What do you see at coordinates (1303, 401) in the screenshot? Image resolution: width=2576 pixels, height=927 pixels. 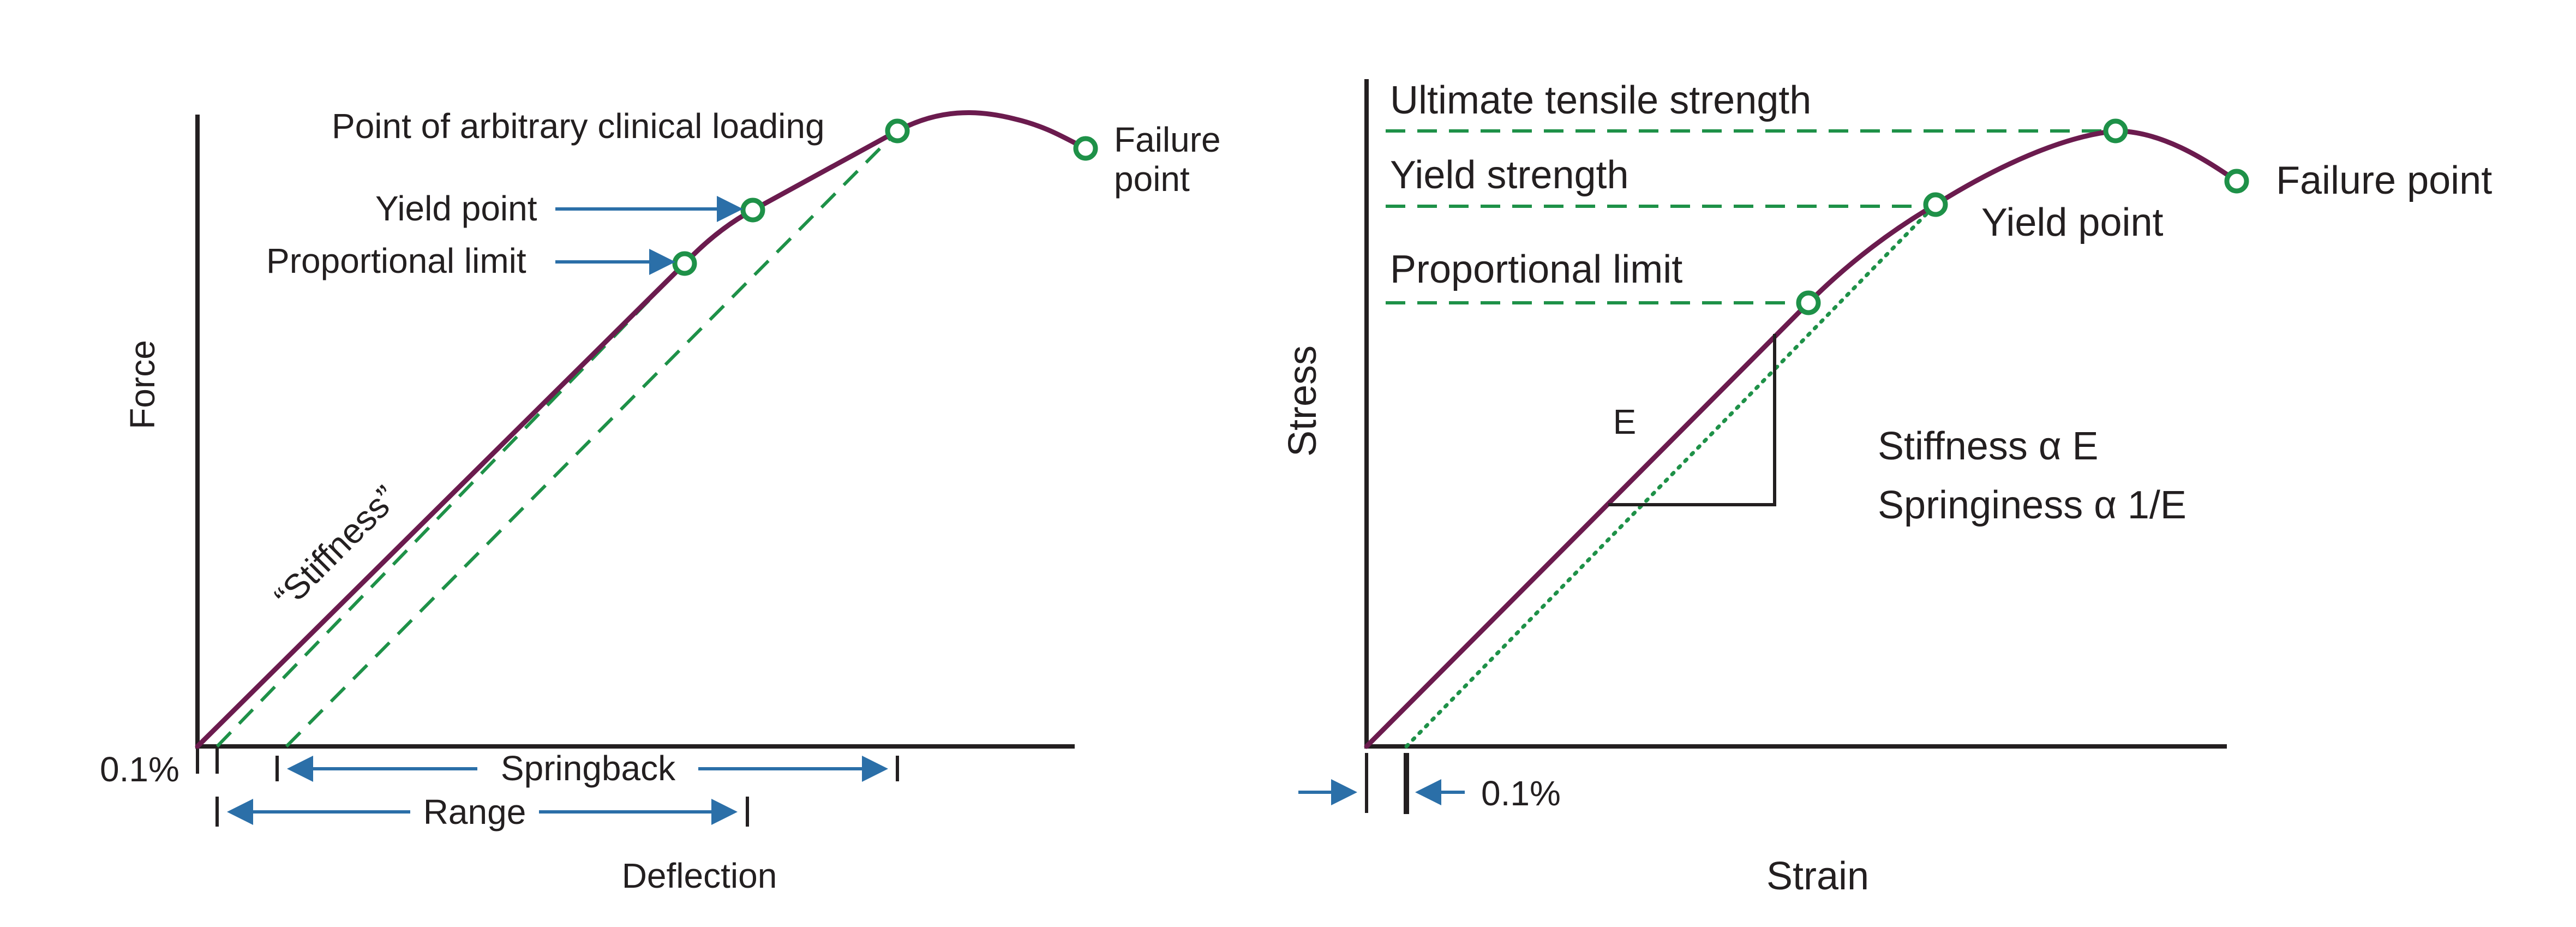 I see `stress-axis-label: Stress` at bounding box center [1303, 401].